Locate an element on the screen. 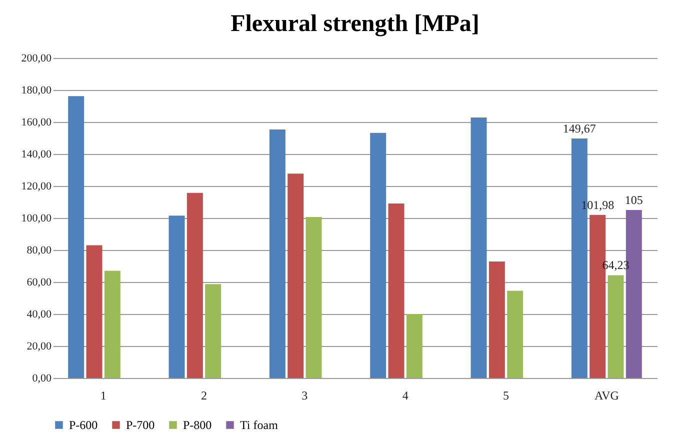 This screenshot has width=687, height=441. data-label: 149,67 is located at coordinates (579, 129).